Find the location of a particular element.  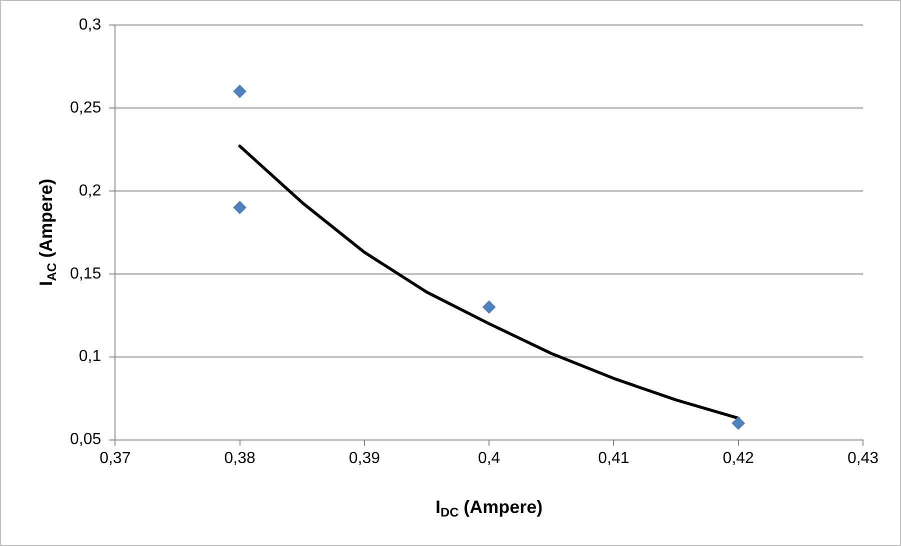

y-tick-label: 0,2 is located at coordinates (90, 191).